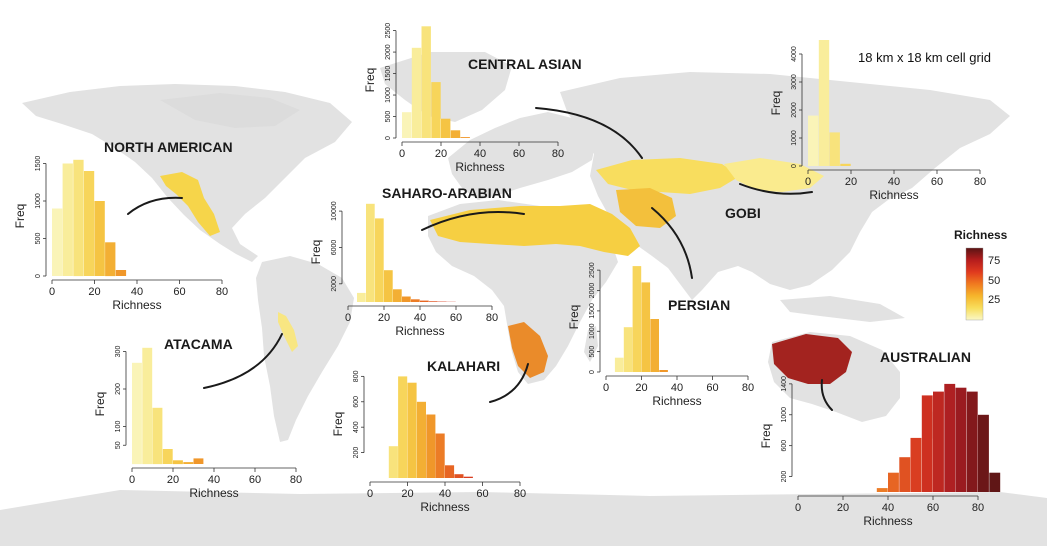 The width and height of the screenshot is (1047, 546). I want to click on y-tick-label: 600, so click(356, 402).